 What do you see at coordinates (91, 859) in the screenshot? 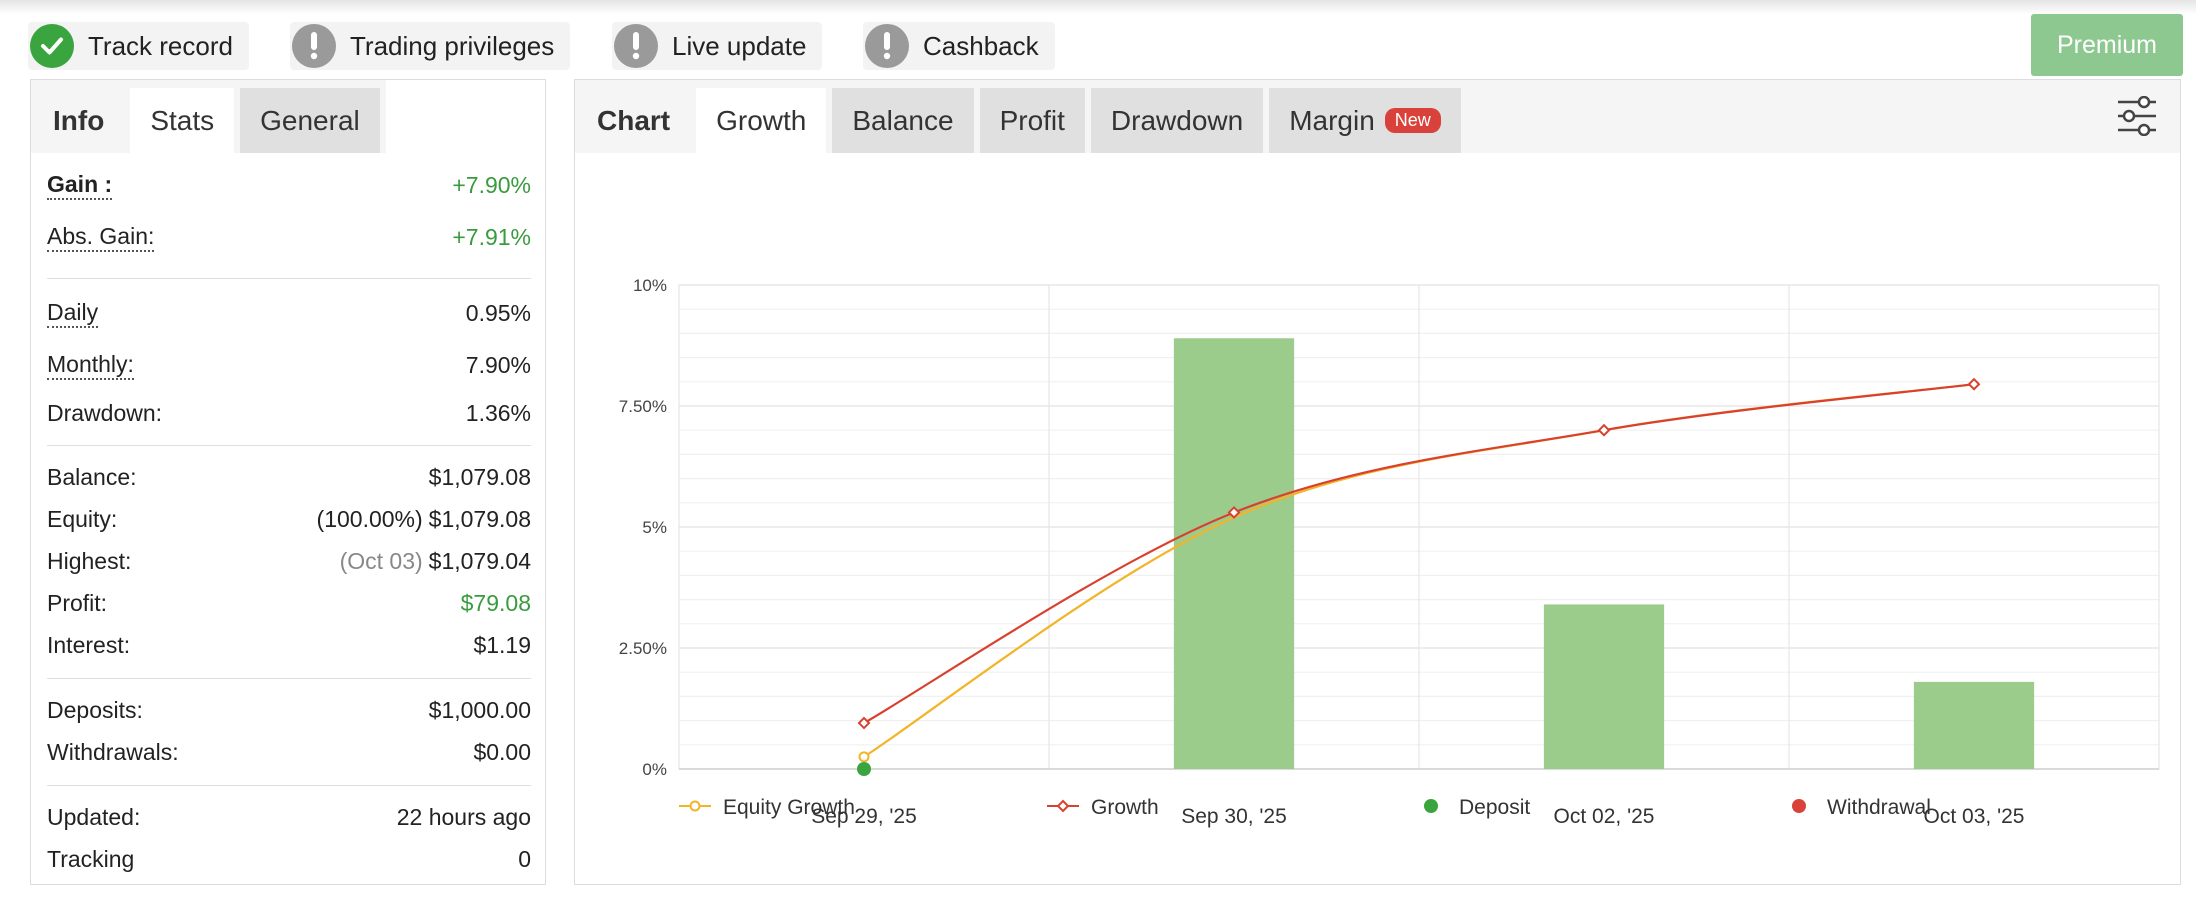
I see `stat-label: Tracking` at bounding box center [91, 859].